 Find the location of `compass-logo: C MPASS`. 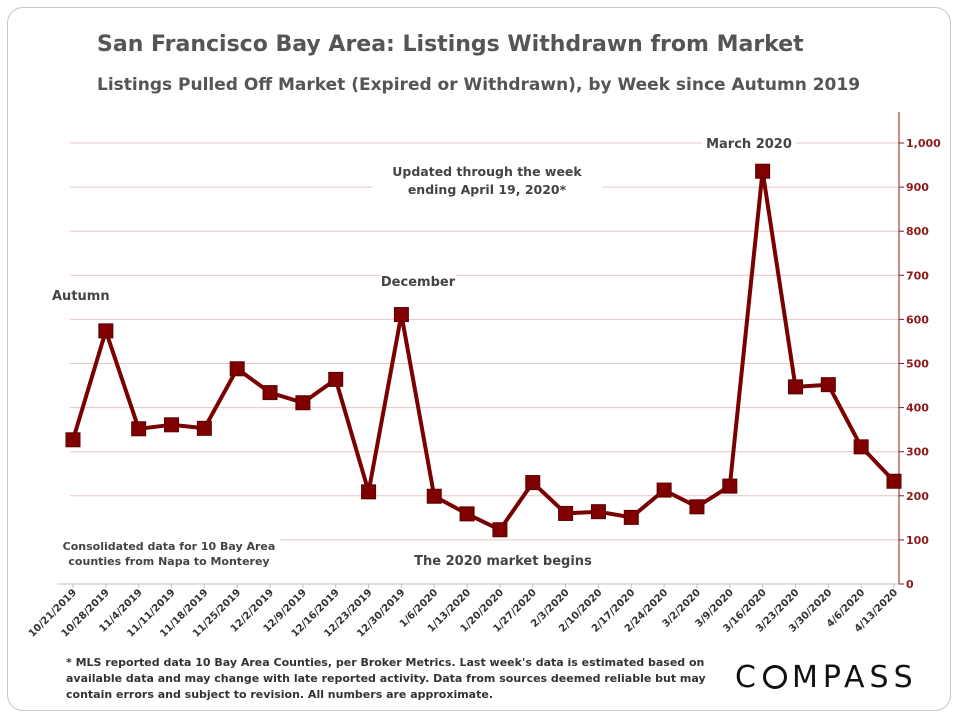

compass-logo: C MPASS is located at coordinates (826, 677).